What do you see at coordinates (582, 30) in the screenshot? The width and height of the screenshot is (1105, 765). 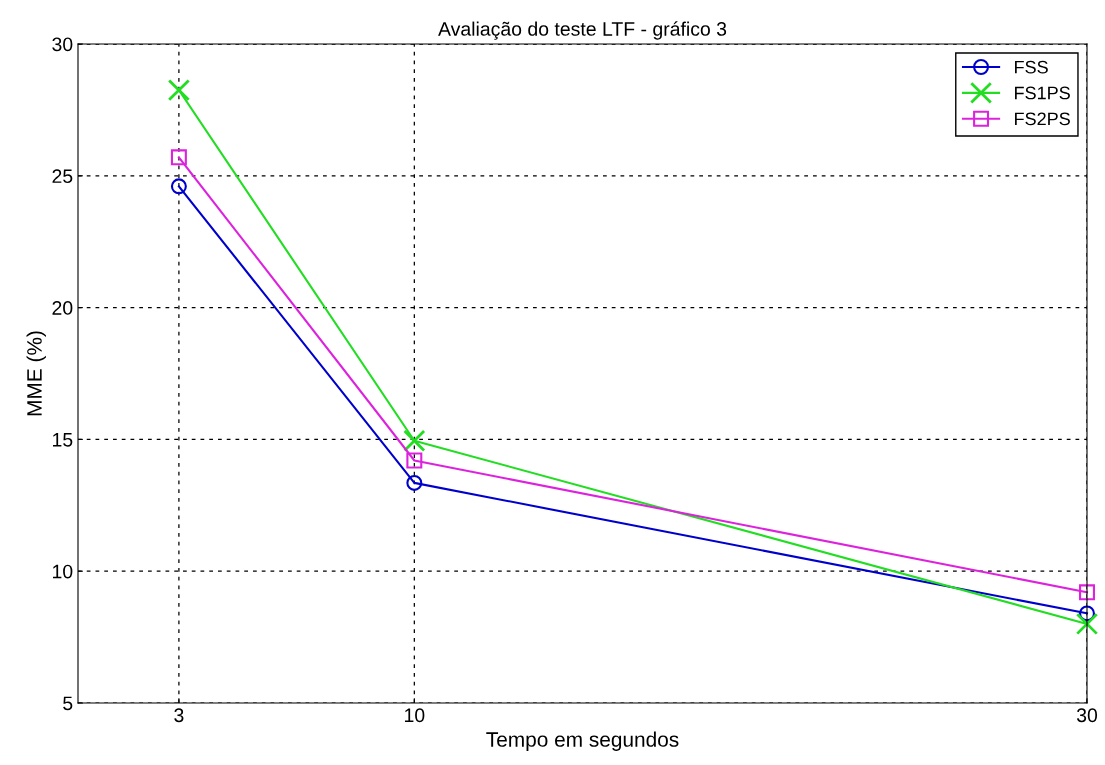 I see `chart-title: Avaliação do teste LTF - gráfico 3` at bounding box center [582, 30].